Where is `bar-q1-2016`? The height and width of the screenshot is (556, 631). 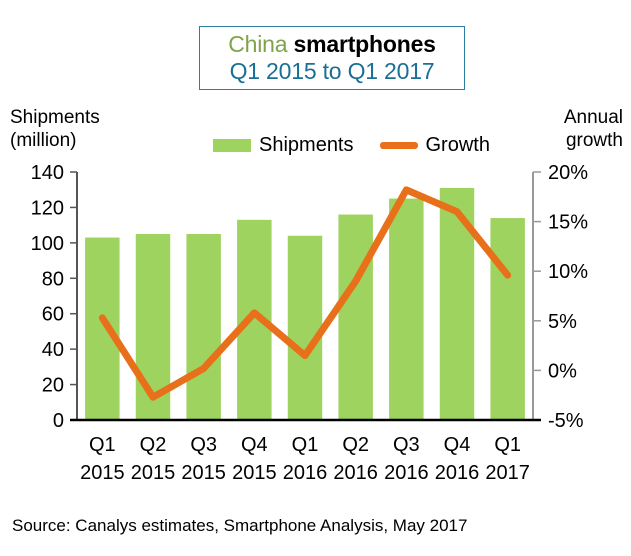 bar-q1-2016 is located at coordinates (305, 327).